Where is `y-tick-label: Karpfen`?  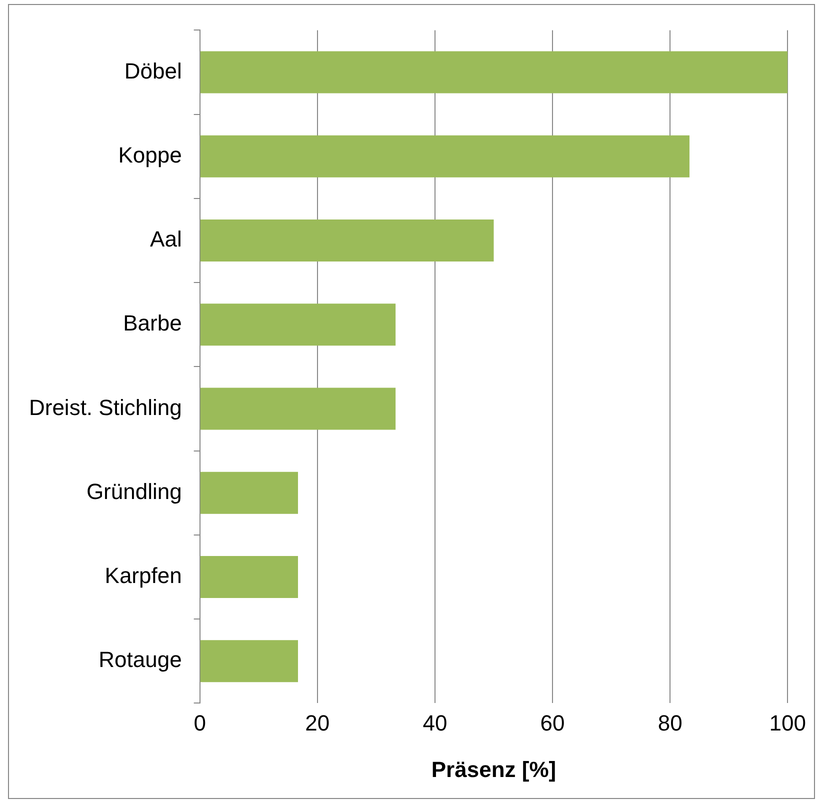 y-tick-label: Karpfen is located at coordinates (143, 575).